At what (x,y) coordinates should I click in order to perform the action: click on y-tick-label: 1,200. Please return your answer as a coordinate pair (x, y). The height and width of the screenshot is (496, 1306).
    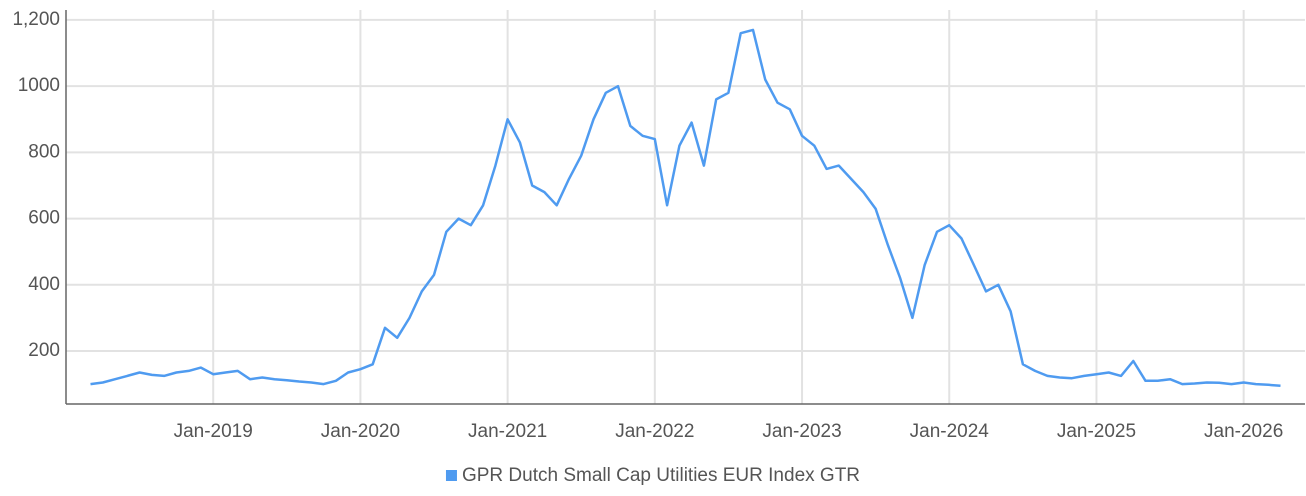
    Looking at the image, I should click on (36, 19).